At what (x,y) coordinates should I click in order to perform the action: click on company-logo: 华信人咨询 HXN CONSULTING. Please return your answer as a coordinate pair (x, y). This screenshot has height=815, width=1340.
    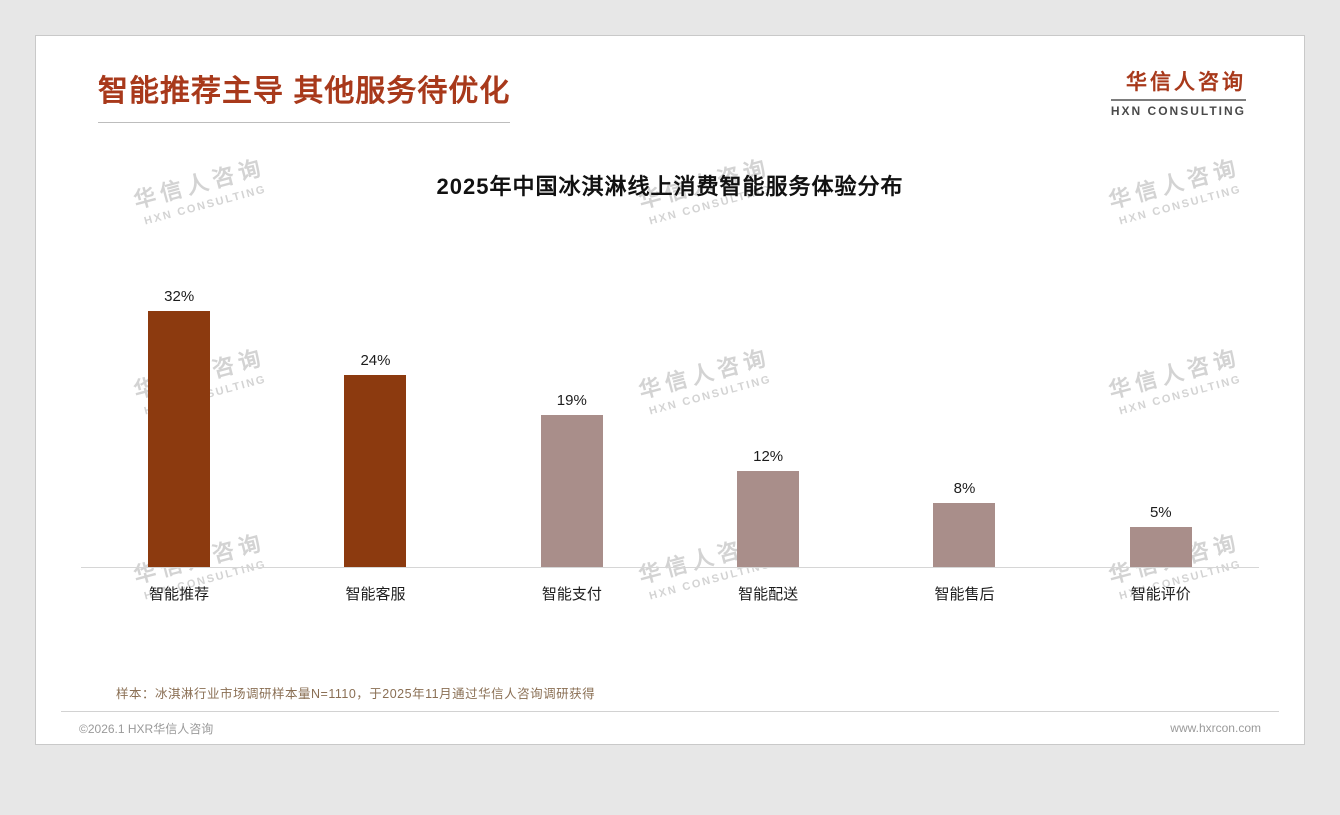
    Looking at the image, I should click on (1178, 92).